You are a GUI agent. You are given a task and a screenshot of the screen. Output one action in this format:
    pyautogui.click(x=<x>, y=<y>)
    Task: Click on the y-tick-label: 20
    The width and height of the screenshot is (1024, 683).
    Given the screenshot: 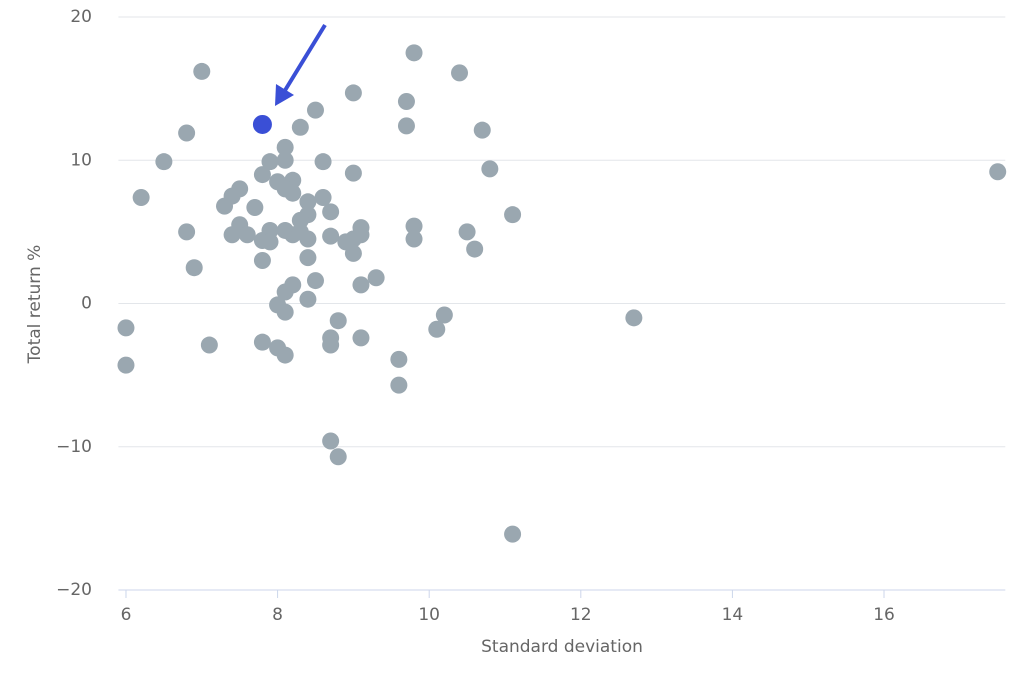 What is the action you would take?
    pyautogui.click(x=81, y=17)
    